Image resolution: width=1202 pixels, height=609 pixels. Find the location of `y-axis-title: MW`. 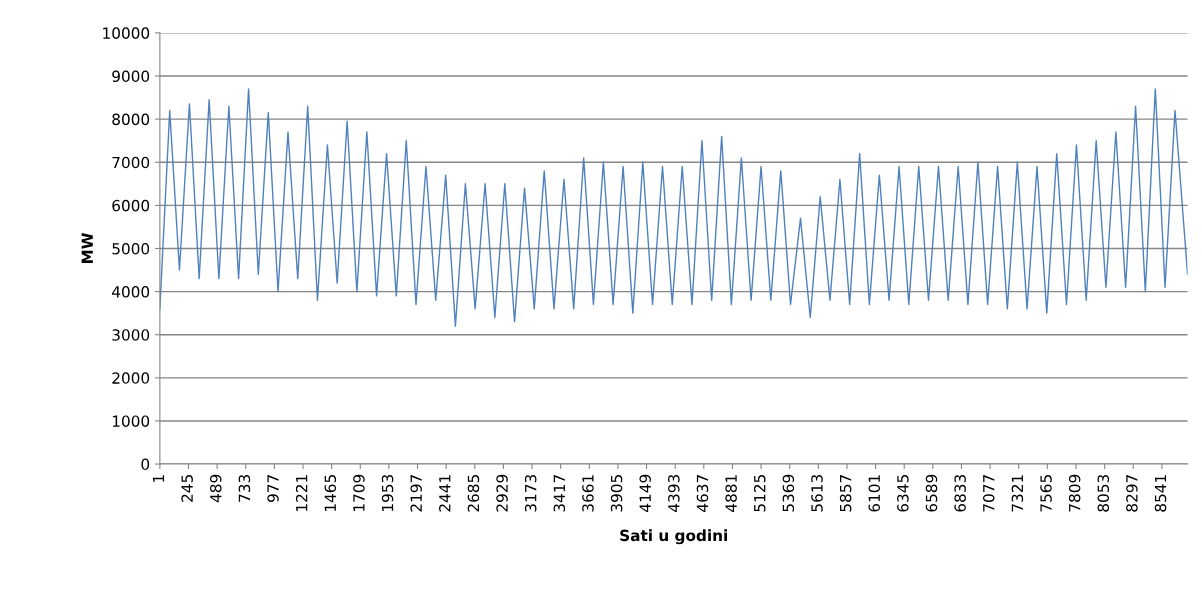

y-axis-title: MW is located at coordinates (87, 248).